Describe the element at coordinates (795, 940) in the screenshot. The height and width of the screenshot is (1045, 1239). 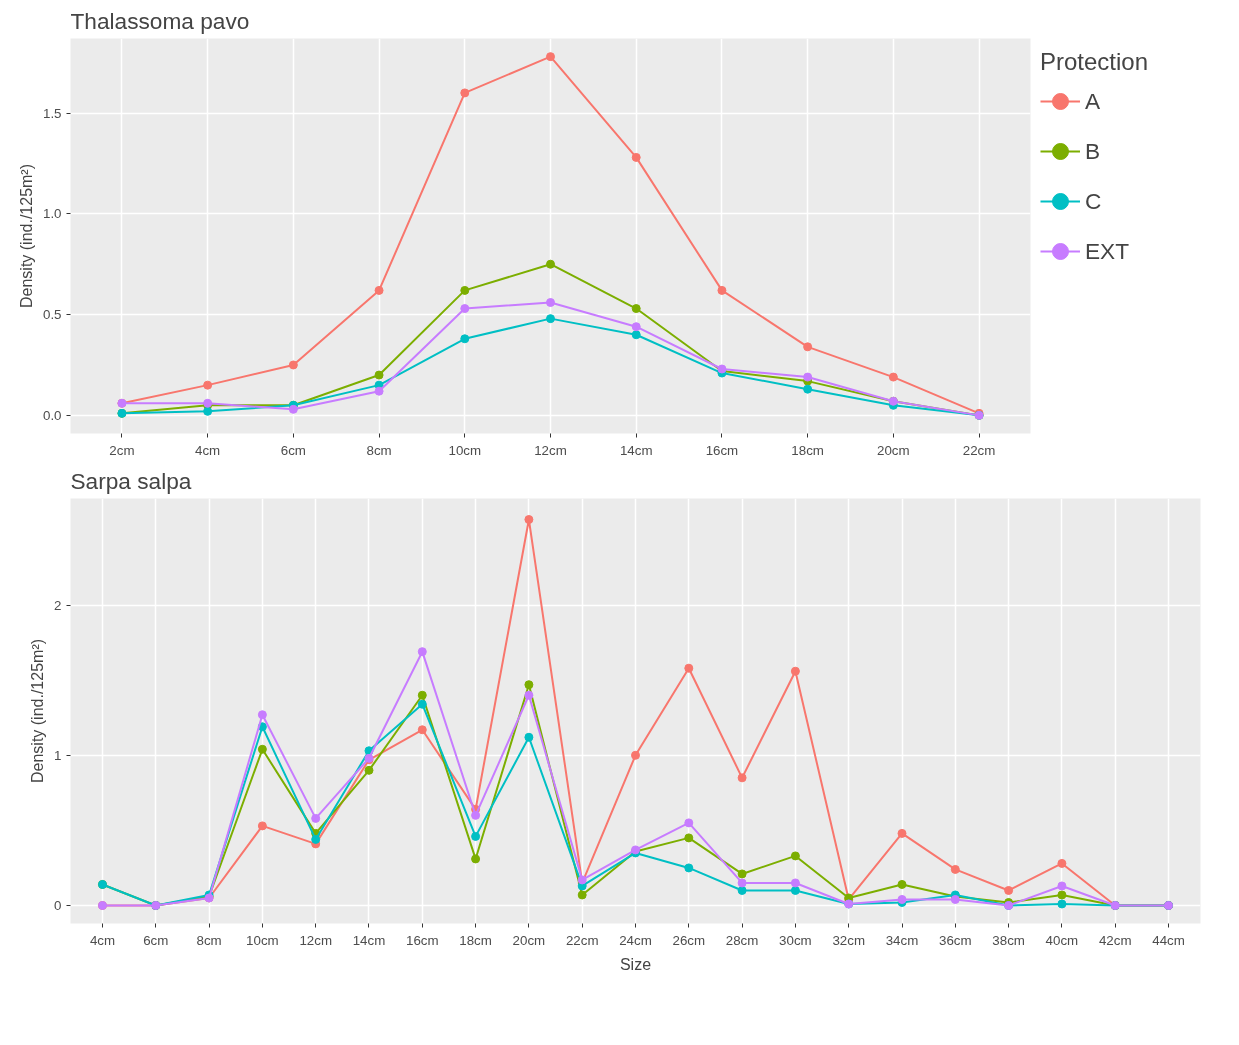
I see `x-tick-label: 30cm` at that location.